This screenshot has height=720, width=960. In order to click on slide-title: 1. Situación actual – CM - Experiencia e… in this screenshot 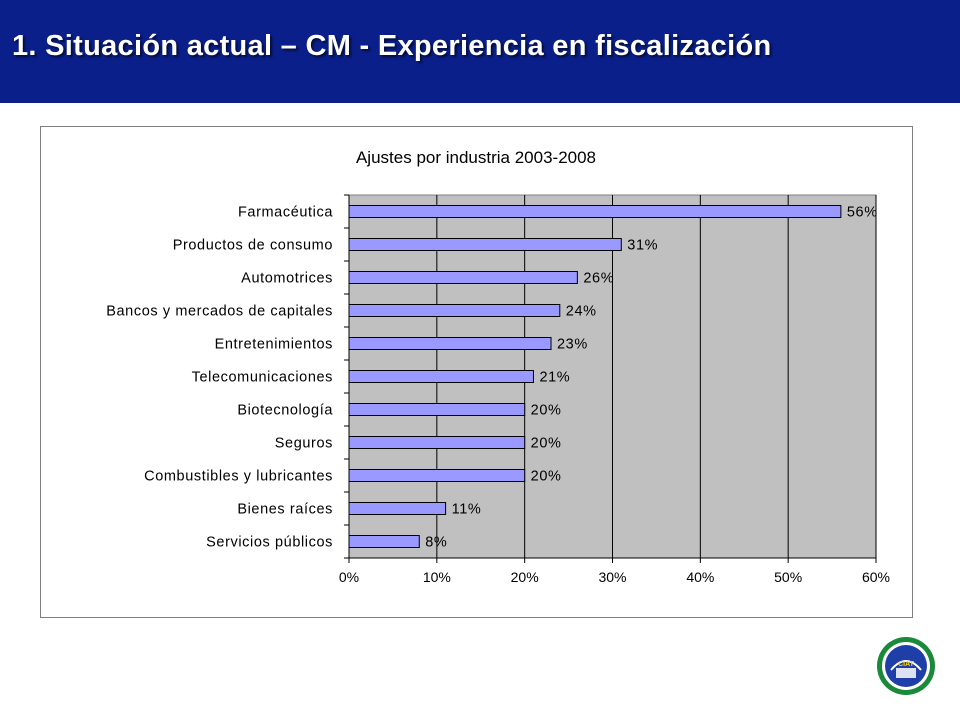, I will do `click(392, 46)`.